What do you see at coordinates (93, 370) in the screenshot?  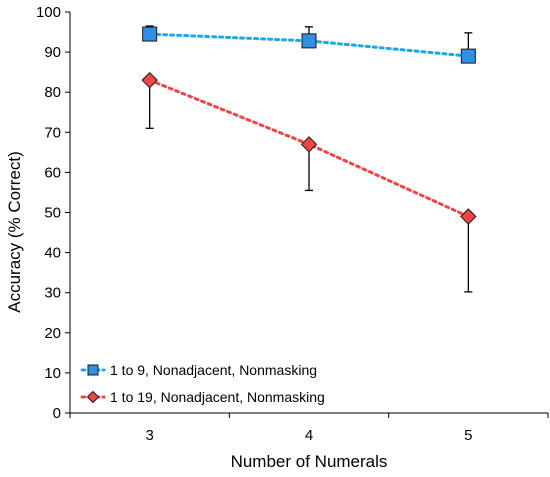 I see `legend-square-marker` at bounding box center [93, 370].